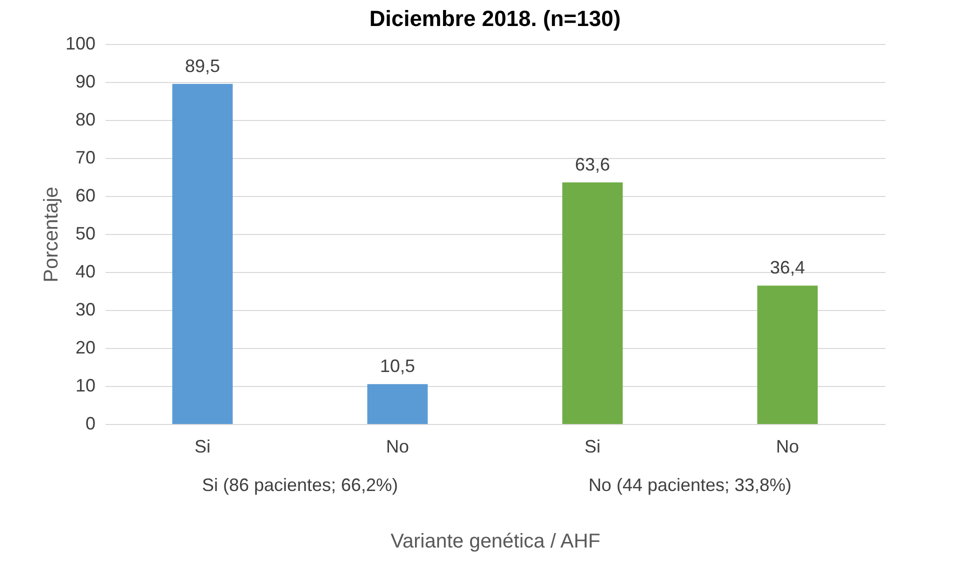  I want to click on y-tick-label: 100, so click(80, 44).